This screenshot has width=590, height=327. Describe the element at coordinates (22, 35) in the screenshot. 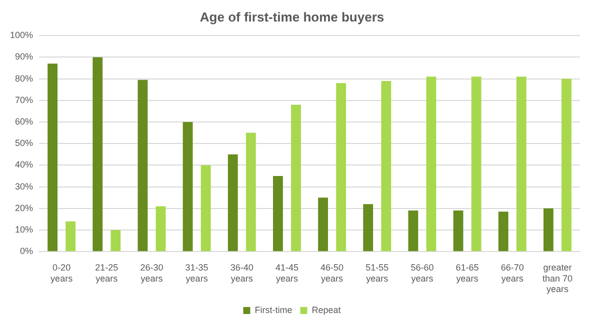

I see `y-tick-label: 100%` at that location.